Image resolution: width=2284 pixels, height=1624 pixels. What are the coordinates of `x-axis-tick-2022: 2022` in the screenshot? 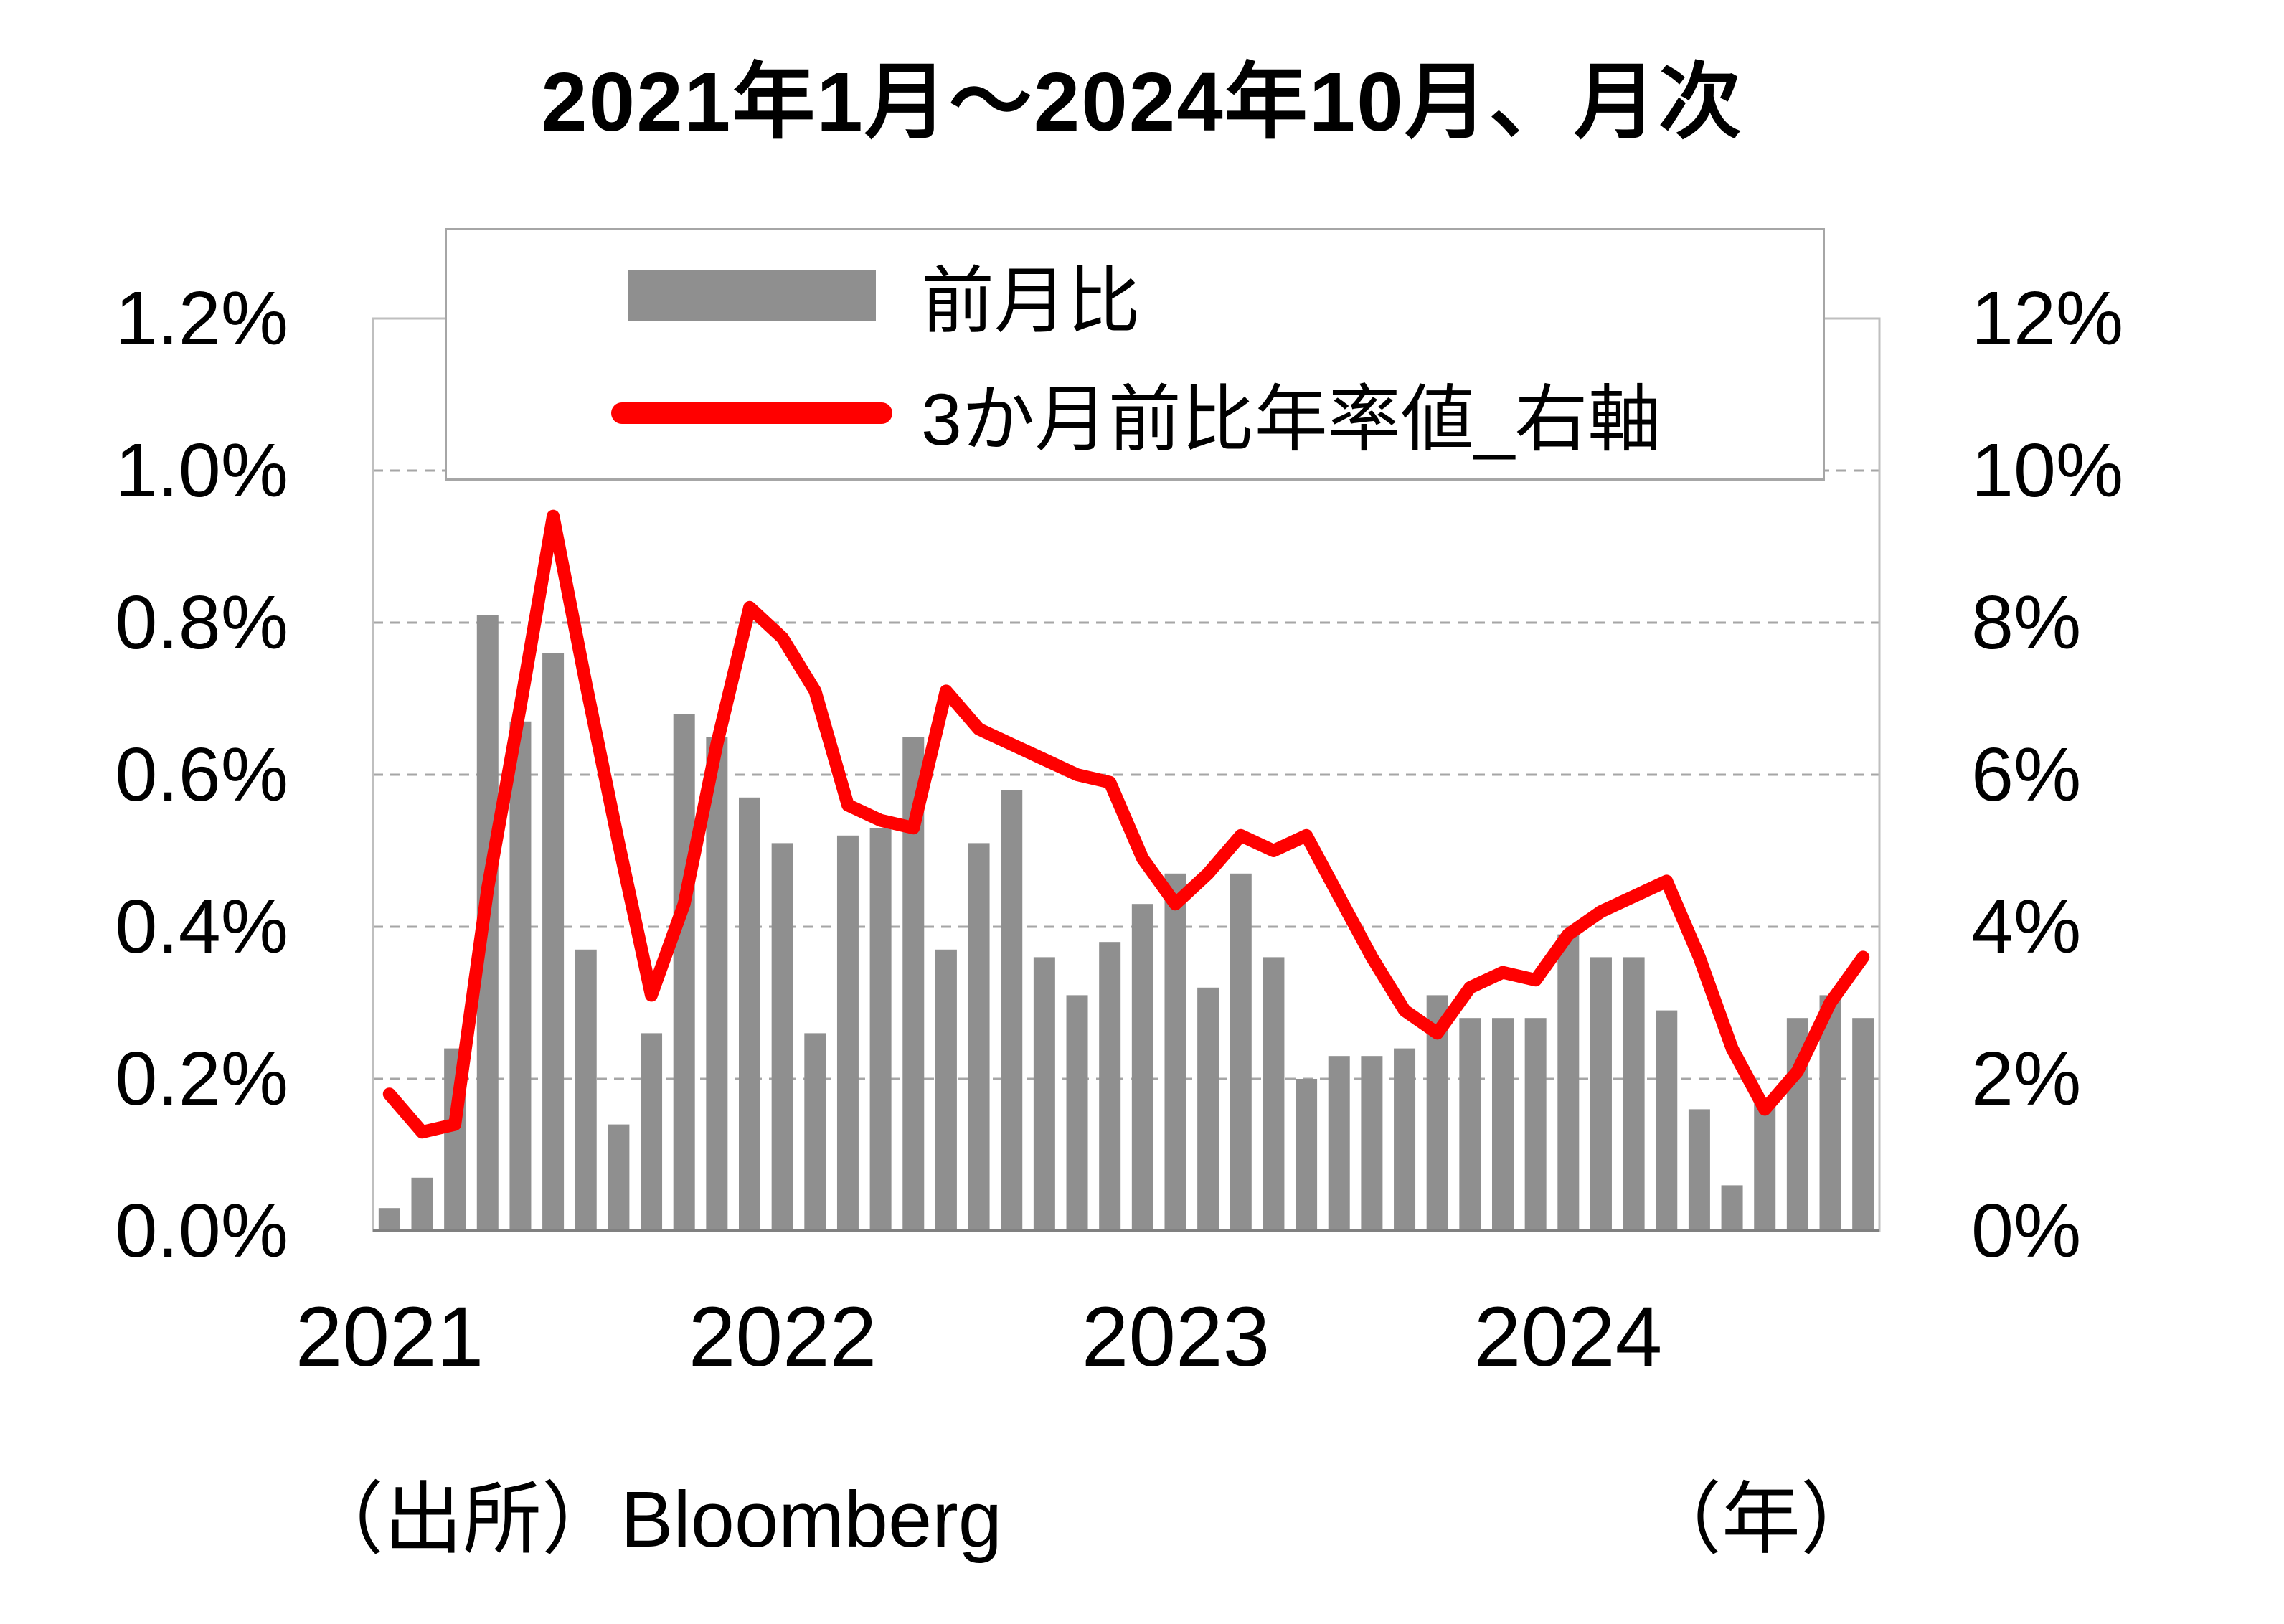 It's located at (782, 1337).